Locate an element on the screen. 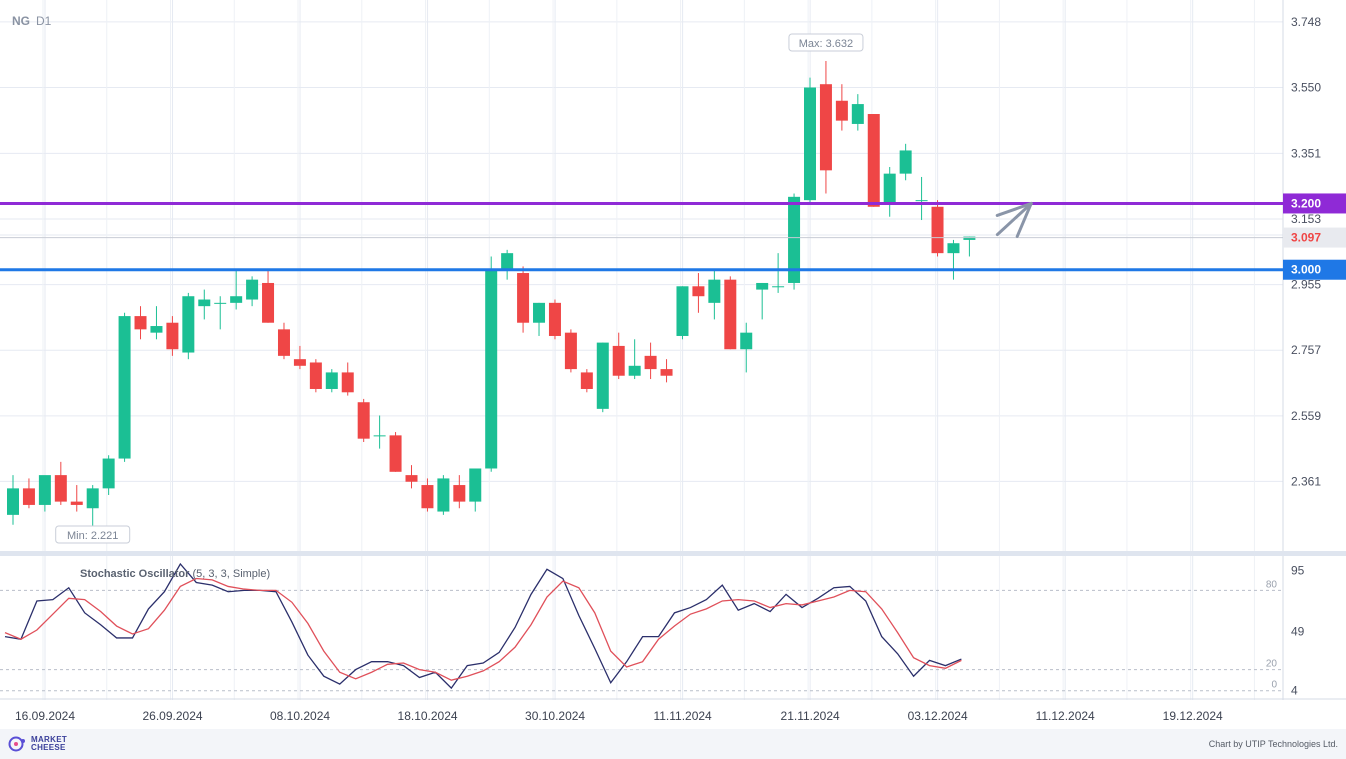  price-tick-label: 2.361 is located at coordinates (1306, 481).